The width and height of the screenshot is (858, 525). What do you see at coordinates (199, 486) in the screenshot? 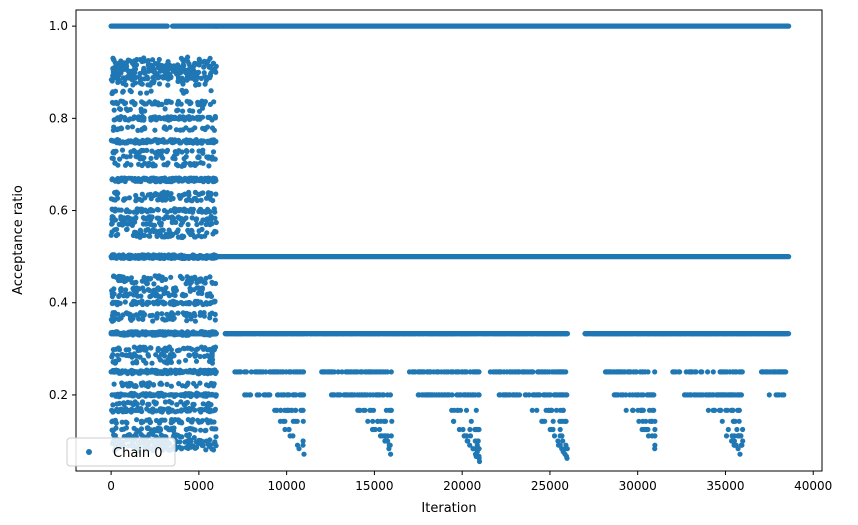
I see `x-tick-label: 5000` at bounding box center [199, 486].